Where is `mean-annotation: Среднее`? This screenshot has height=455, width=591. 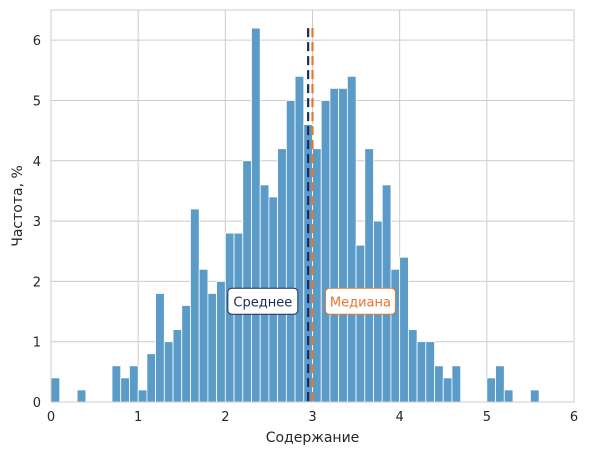 mean-annotation: Среднее is located at coordinates (263, 301).